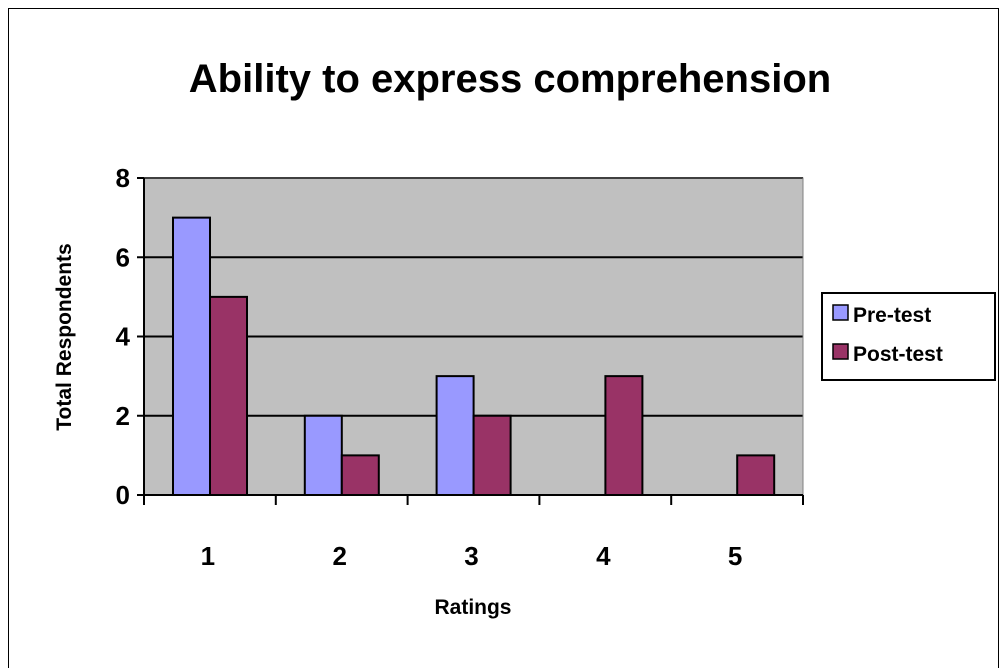 The width and height of the screenshot is (1000, 668). Describe the element at coordinates (339, 556) in the screenshot. I see `x-tick-label: 2` at that location.